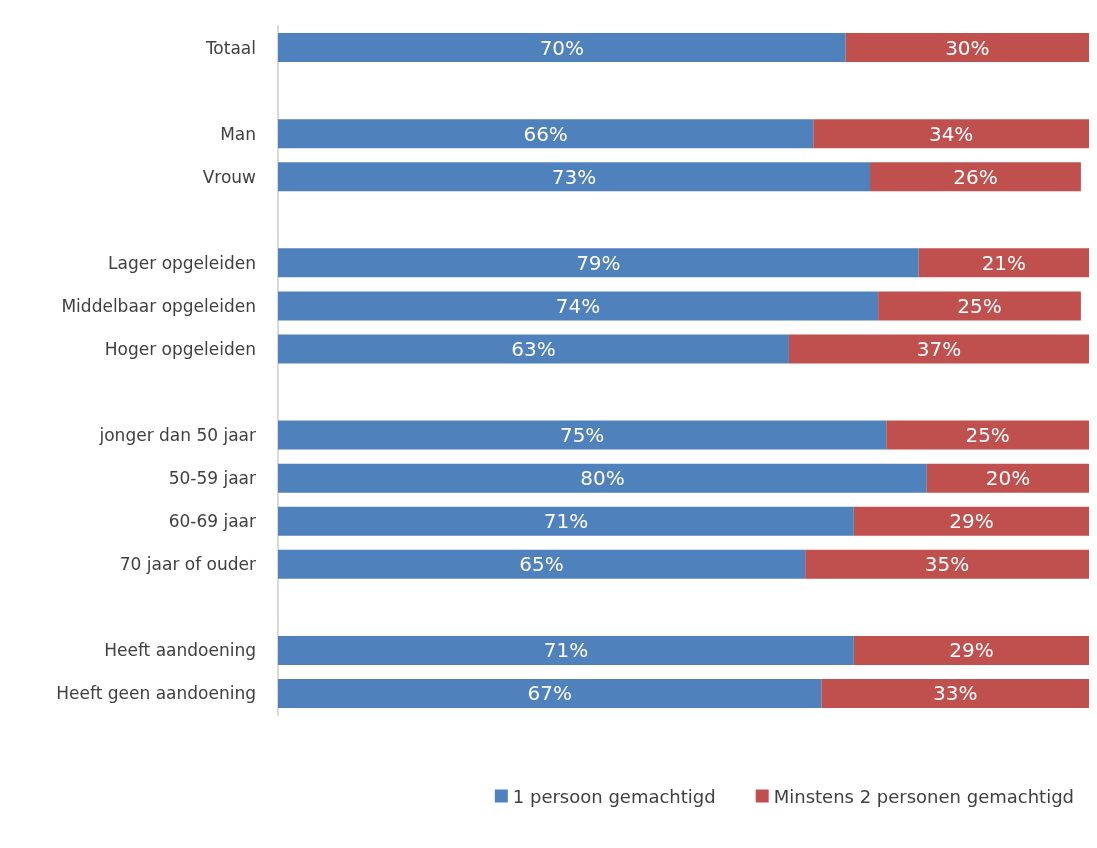 The height and width of the screenshot is (848, 1097). I want to click on data-label: 30%, so click(967, 47).